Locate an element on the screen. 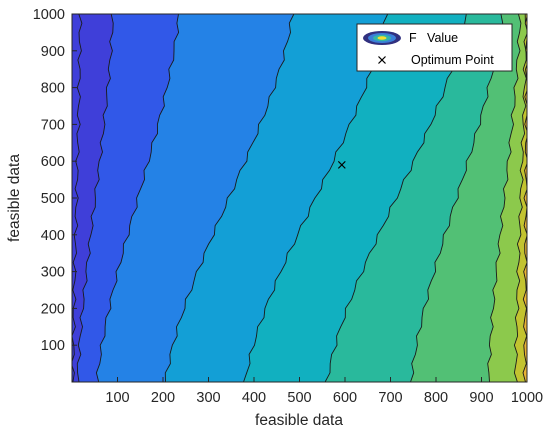 The height and width of the screenshot is (432, 550). y-tick-label: 400 is located at coordinates (53, 236).